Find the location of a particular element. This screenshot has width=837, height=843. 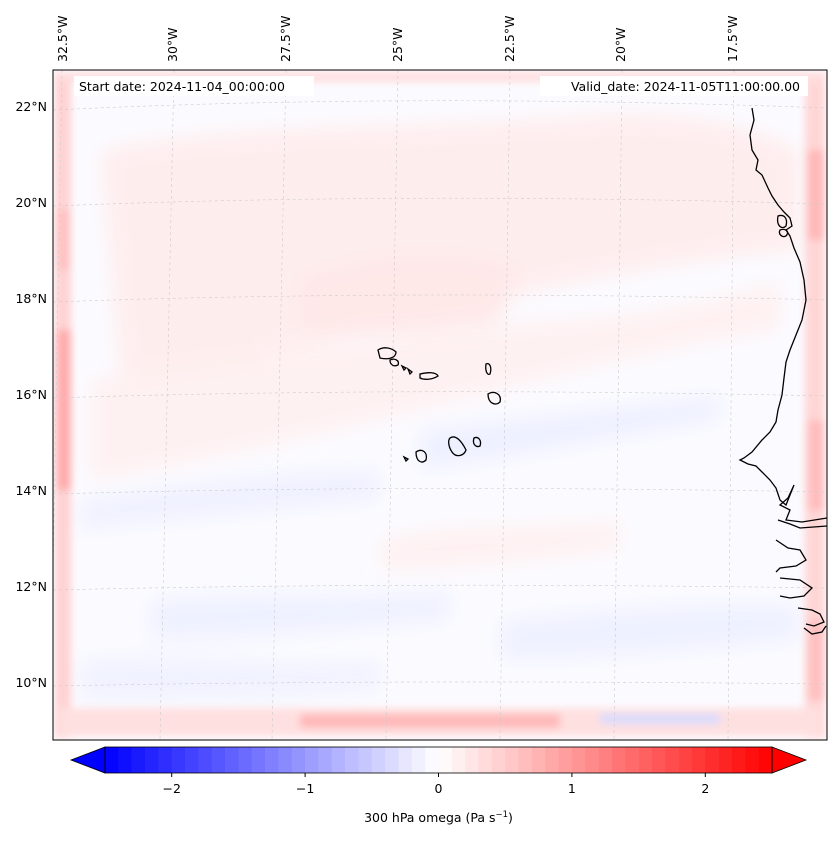

lon-label: 22.5°W is located at coordinates (509, 39).